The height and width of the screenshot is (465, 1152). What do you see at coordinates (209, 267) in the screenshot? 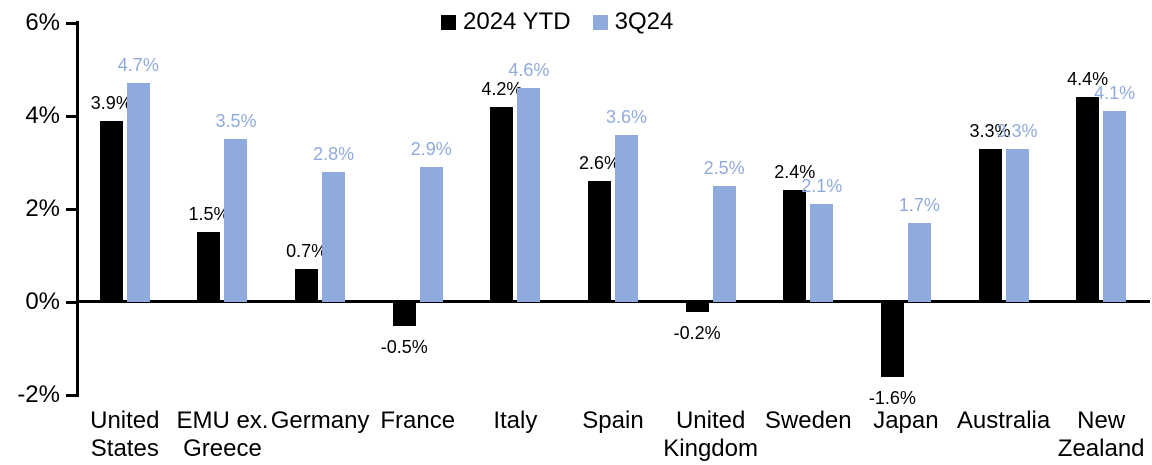
I see `bar-2024-ytd-emu-ex-greece` at bounding box center [209, 267].